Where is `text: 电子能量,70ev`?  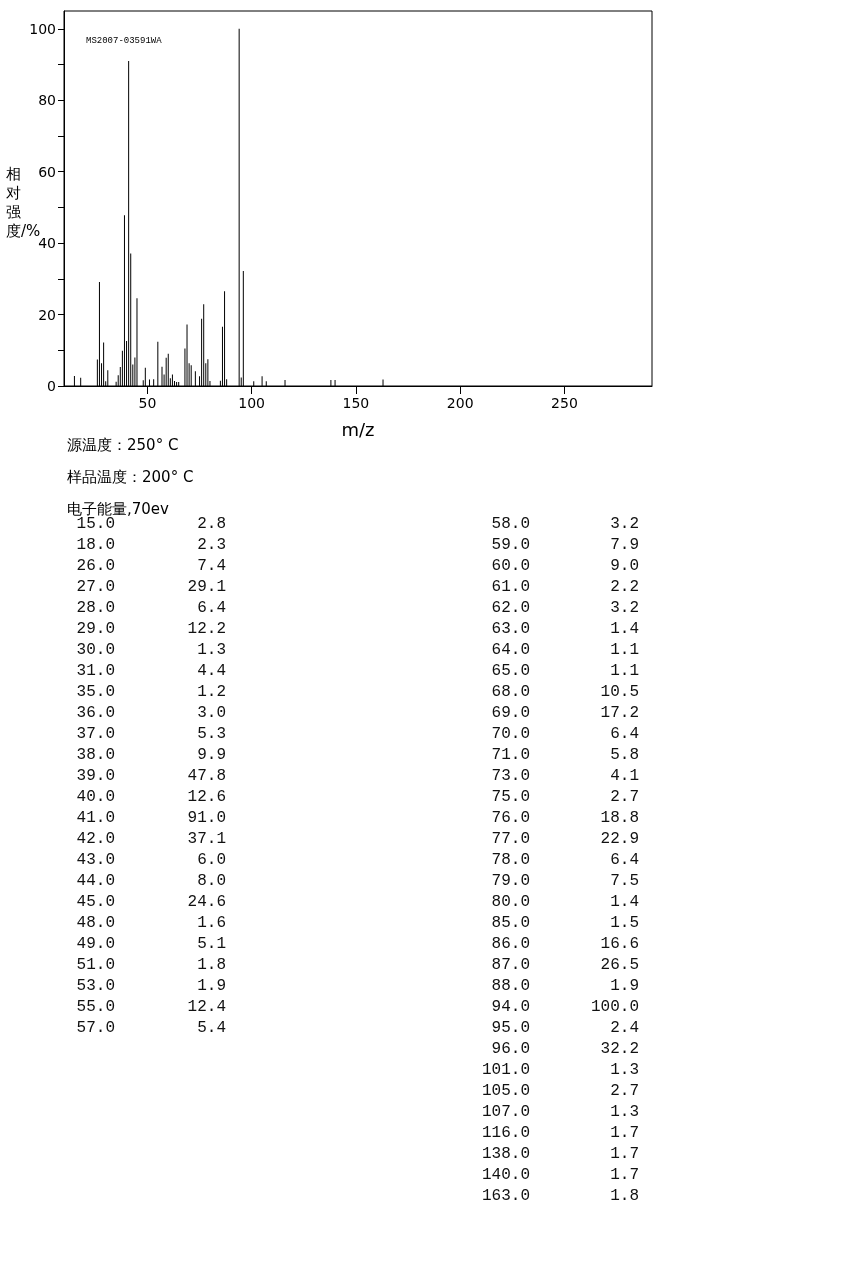 text: 电子能量,70ev is located at coordinates (118, 509).